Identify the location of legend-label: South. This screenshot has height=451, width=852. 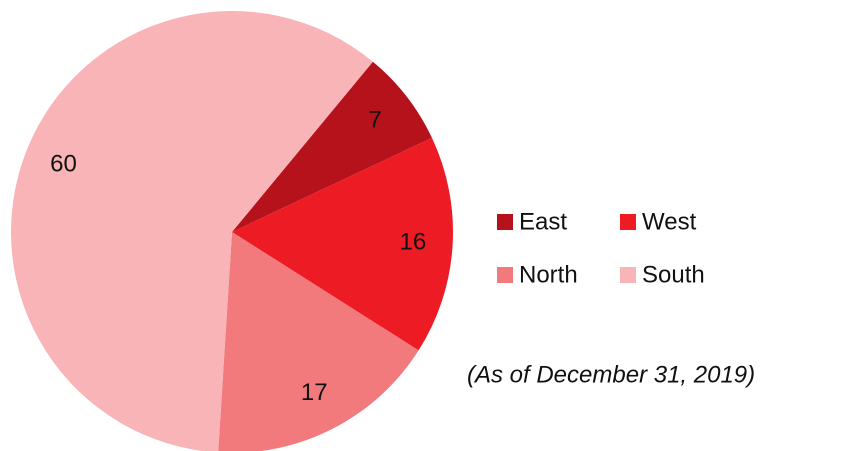
(673, 274).